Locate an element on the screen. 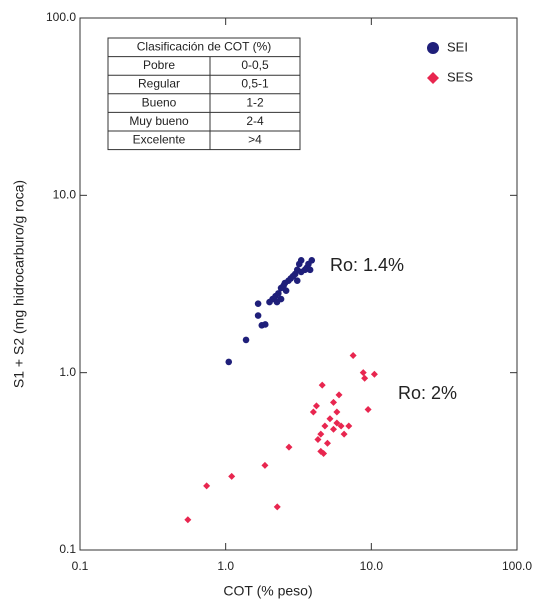  table-cell: 2-4 is located at coordinates (255, 121).